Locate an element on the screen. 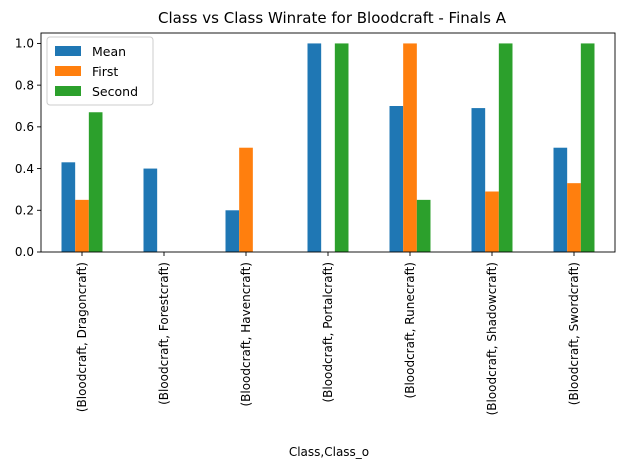 This screenshot has height=470, width=630. legend-swatch-mean is located at coordinates (68, 51).